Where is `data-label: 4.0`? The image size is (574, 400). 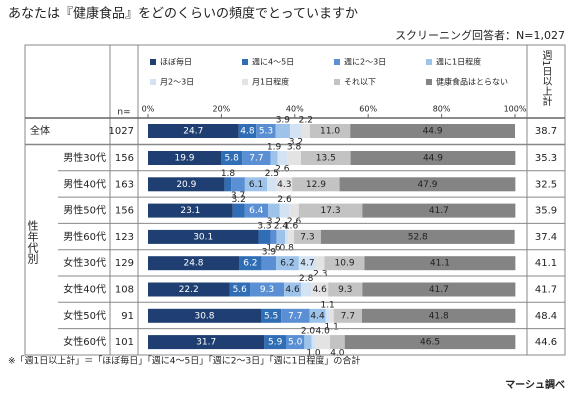 data-label: 4.0 is located at coordinates (323, 332).